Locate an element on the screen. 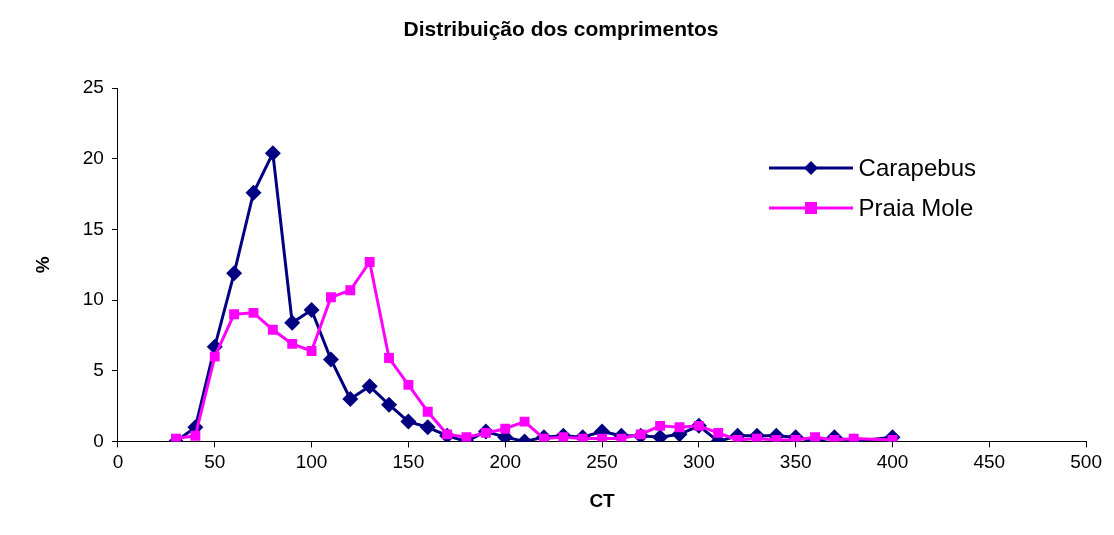 The image size is (1114, 535). x-tick-label: 200 is located at coordinates (505, 462).